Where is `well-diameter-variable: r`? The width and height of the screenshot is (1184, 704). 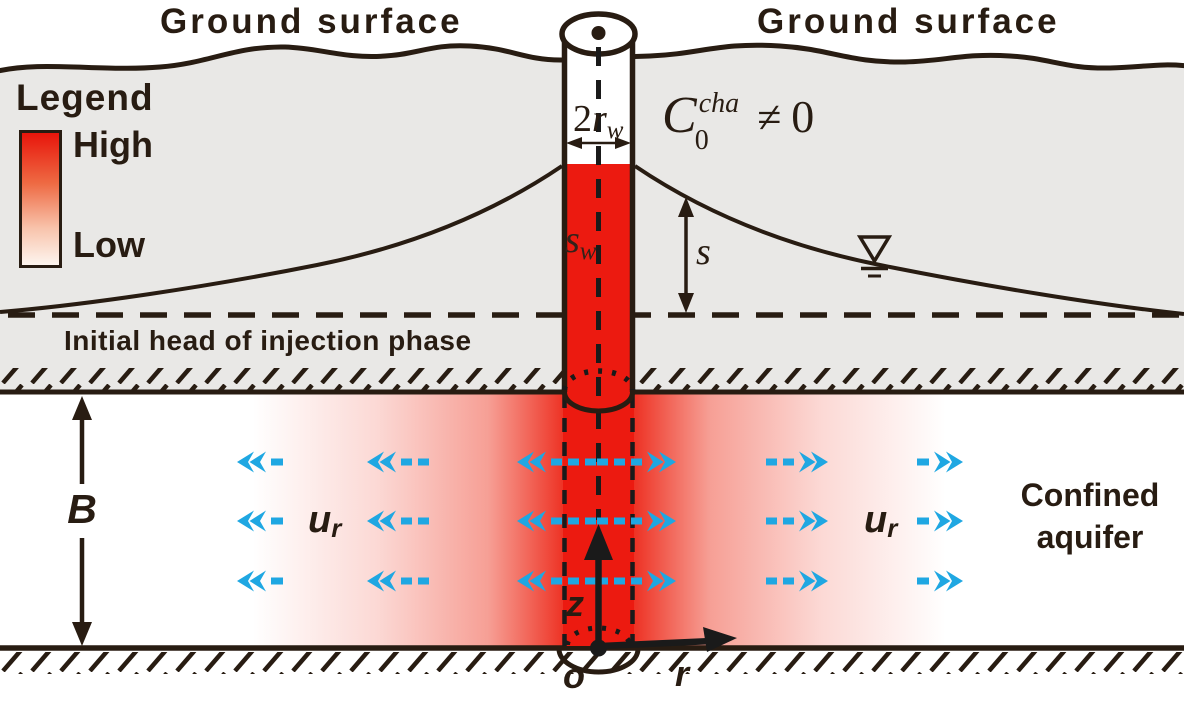 well-diameter-variable: r is located at coordinates (599, 119).